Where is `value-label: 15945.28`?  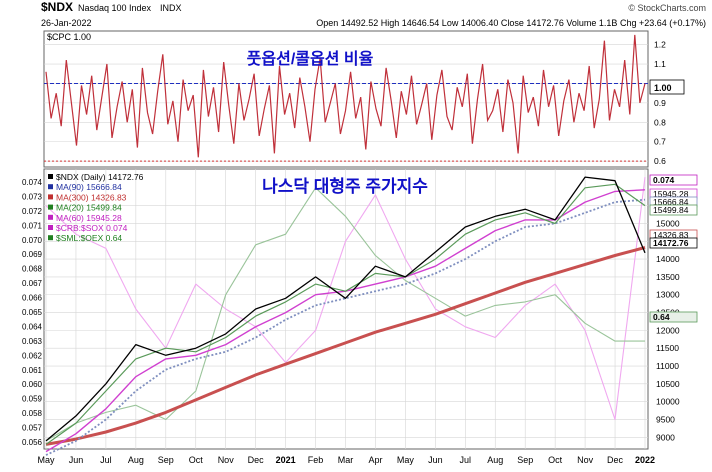
value-label: 15945.28 is located at coordinates (671, 194).